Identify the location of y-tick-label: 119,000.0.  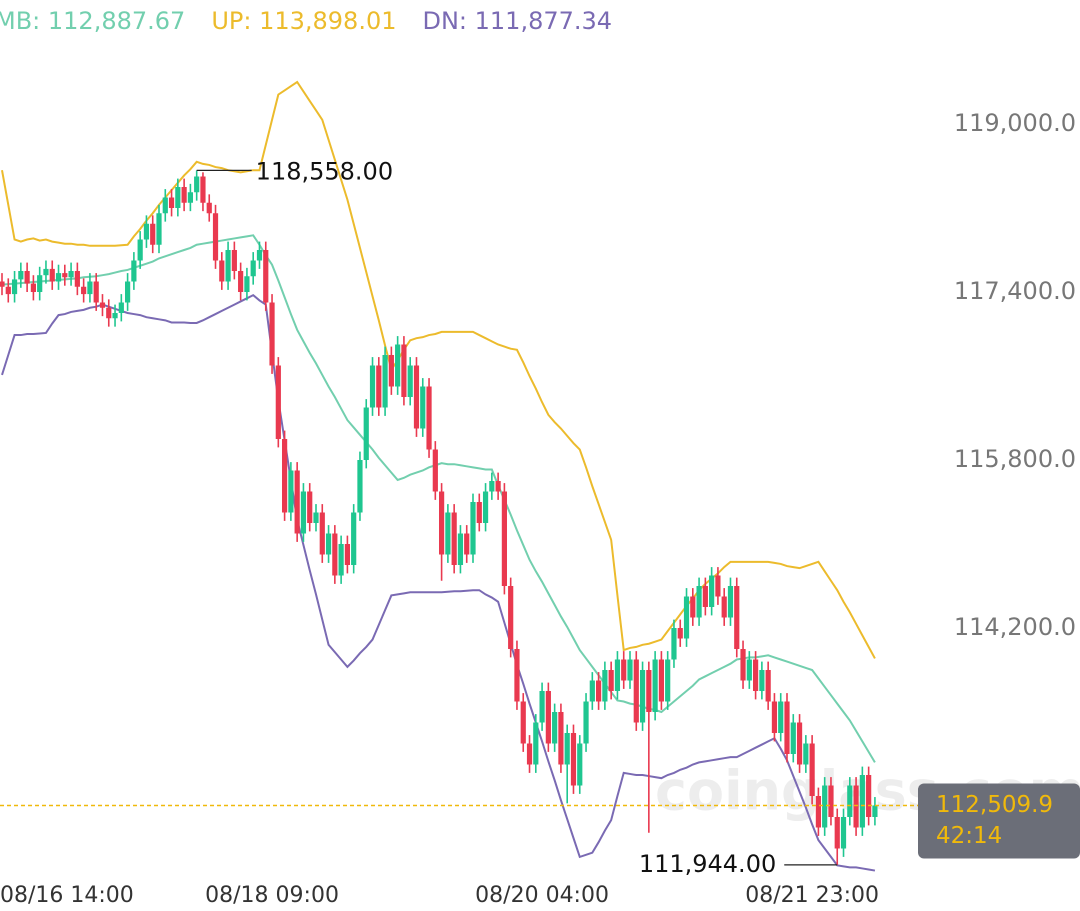
(1015, 123).